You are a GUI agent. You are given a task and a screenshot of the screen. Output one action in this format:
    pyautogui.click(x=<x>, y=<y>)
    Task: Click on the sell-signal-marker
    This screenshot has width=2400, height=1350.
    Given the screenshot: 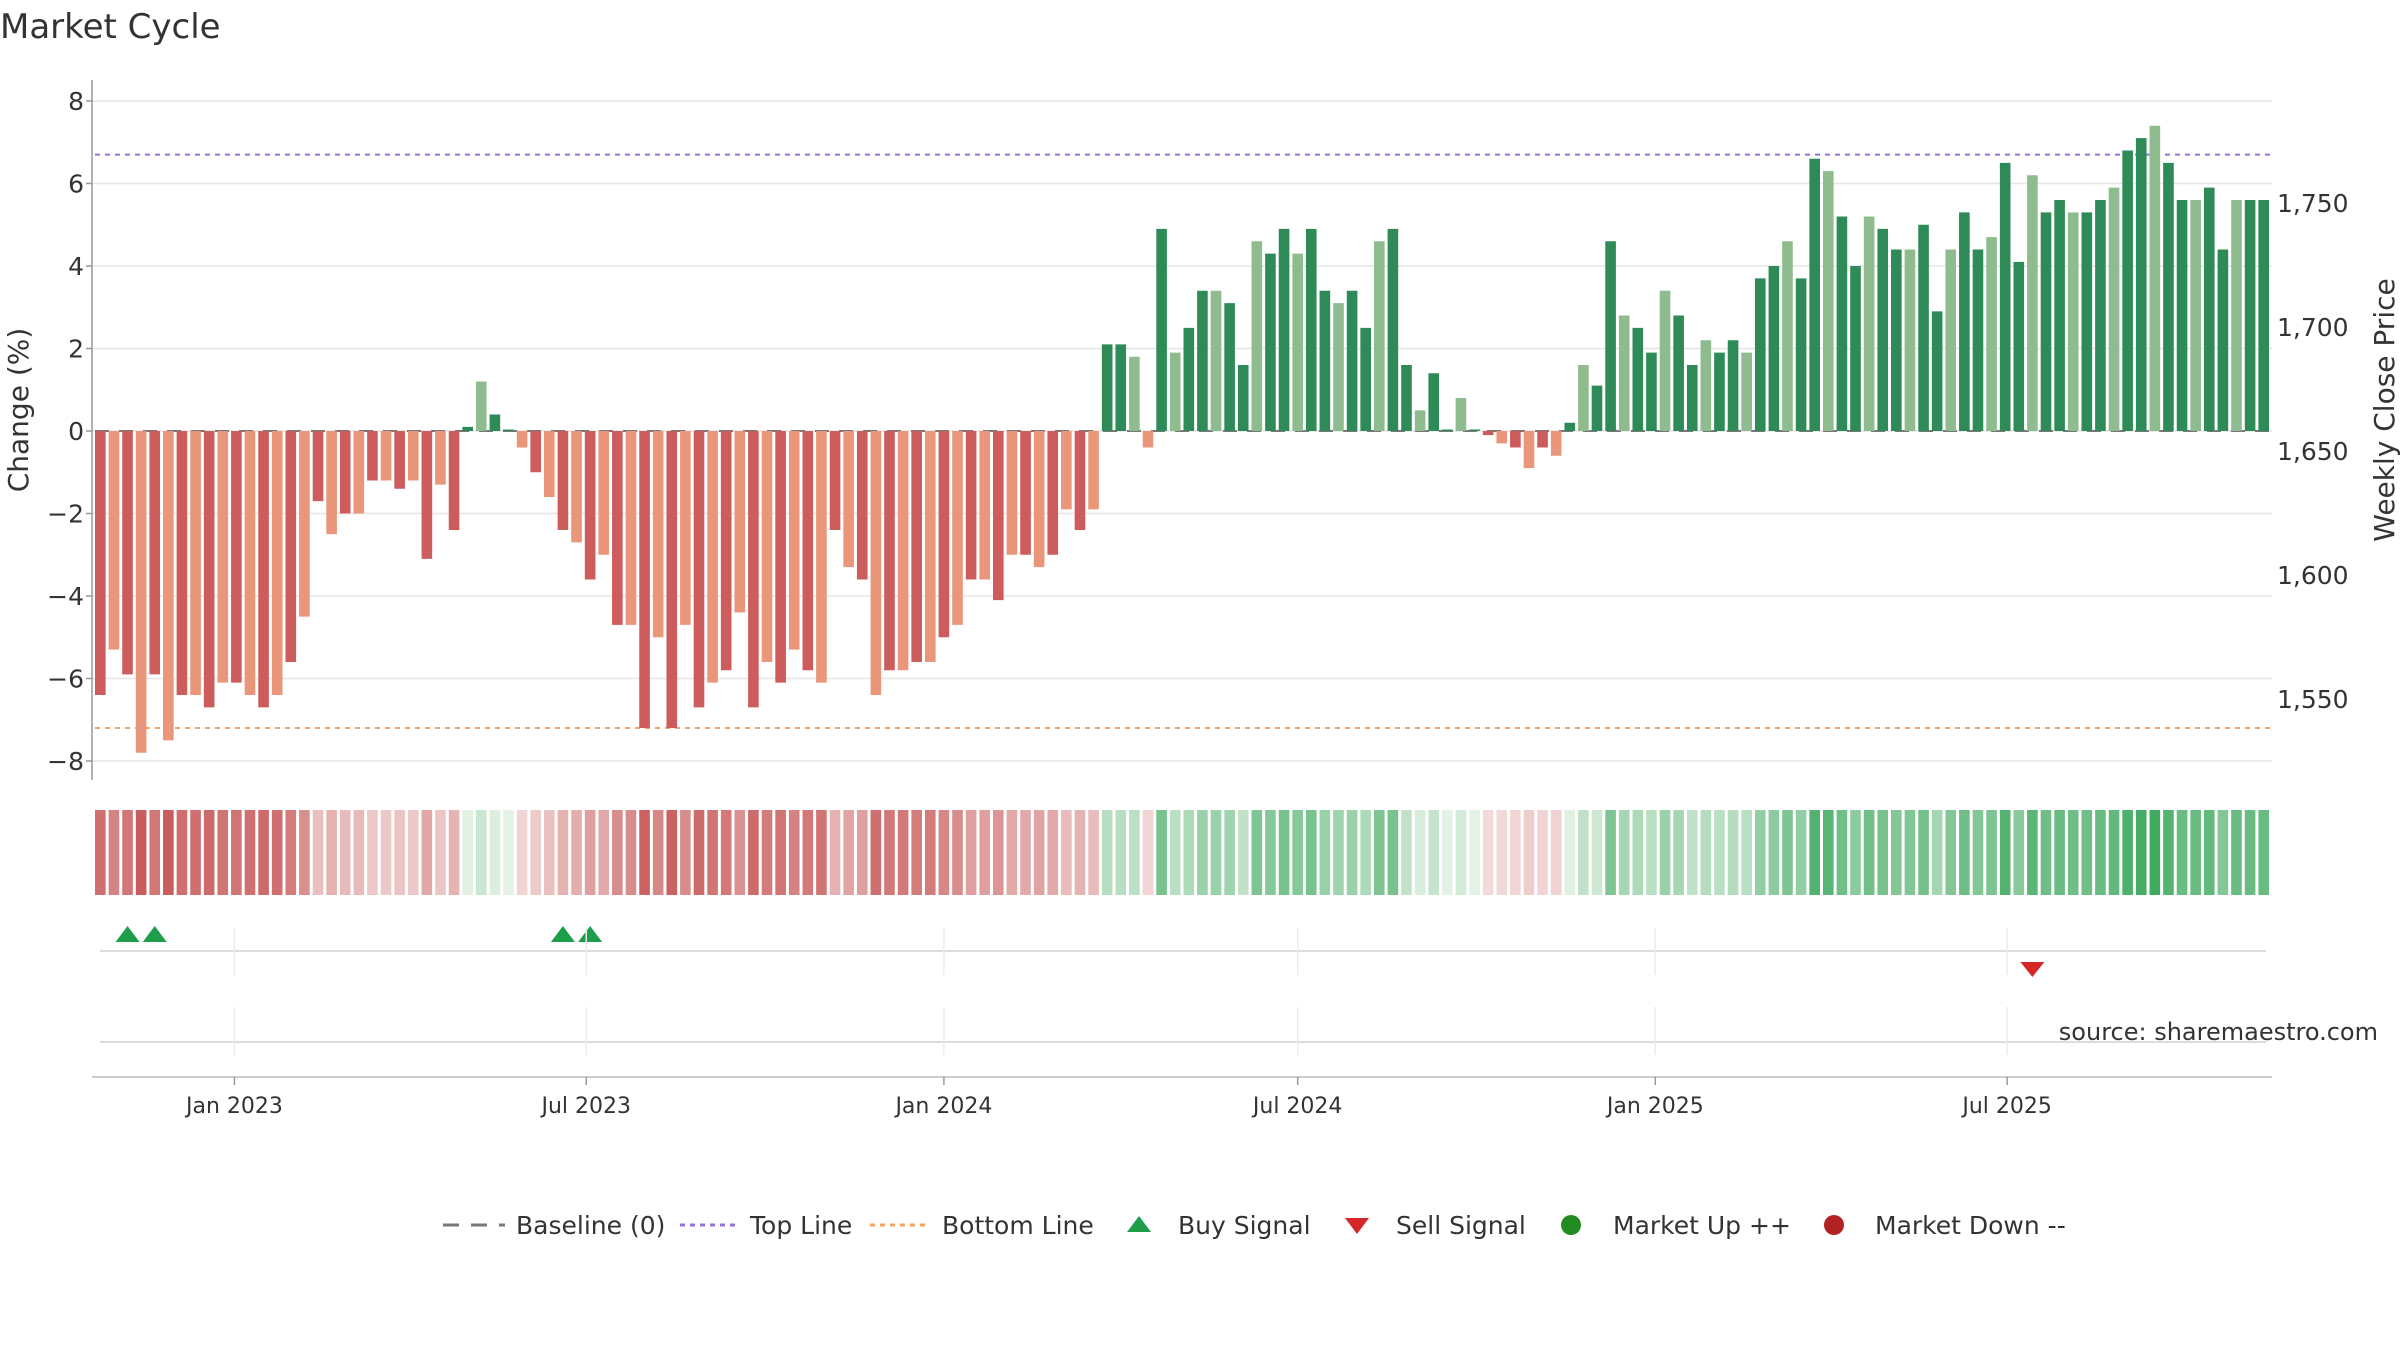 What is the action you would take?
    pyautogui.click(x=2032, y=969)
    